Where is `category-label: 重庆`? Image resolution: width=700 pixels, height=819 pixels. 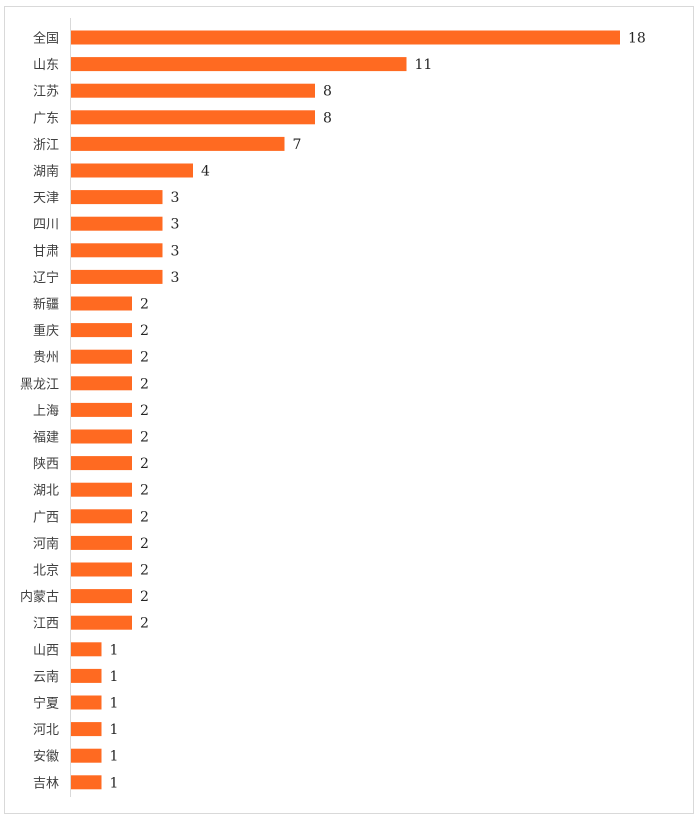
category-label: 重庆 is located at coordinates (46, 331).